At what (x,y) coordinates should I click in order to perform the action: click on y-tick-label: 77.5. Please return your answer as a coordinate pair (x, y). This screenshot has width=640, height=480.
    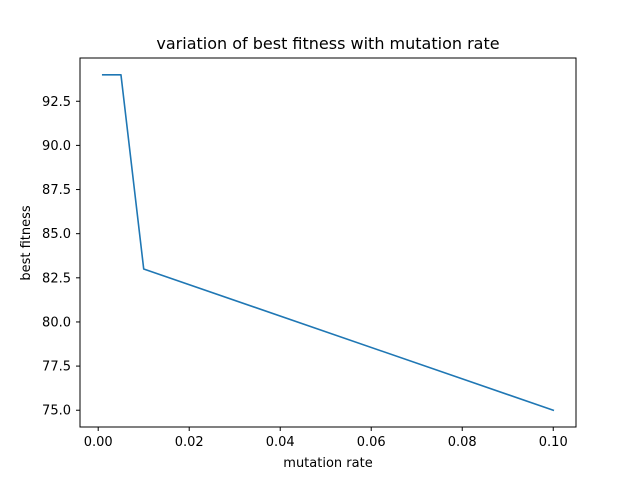
    Looking at the image, I should click on (56, 367).